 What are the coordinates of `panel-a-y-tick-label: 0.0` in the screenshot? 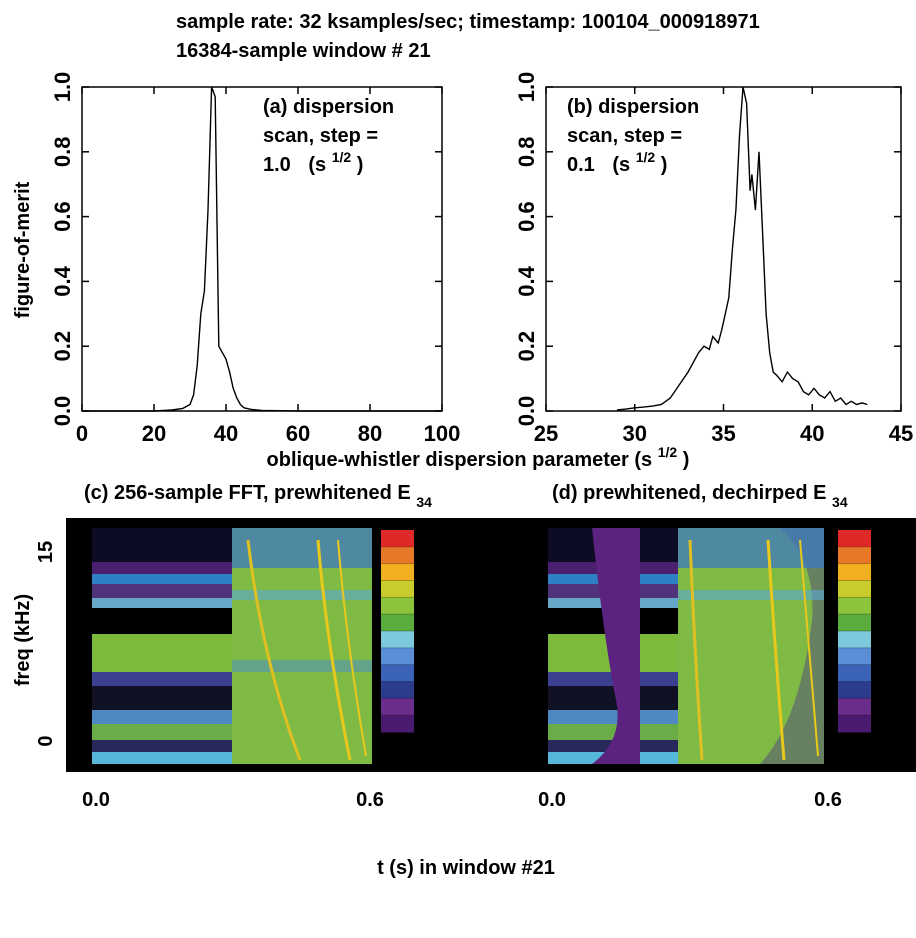 It's located at (62, 411).